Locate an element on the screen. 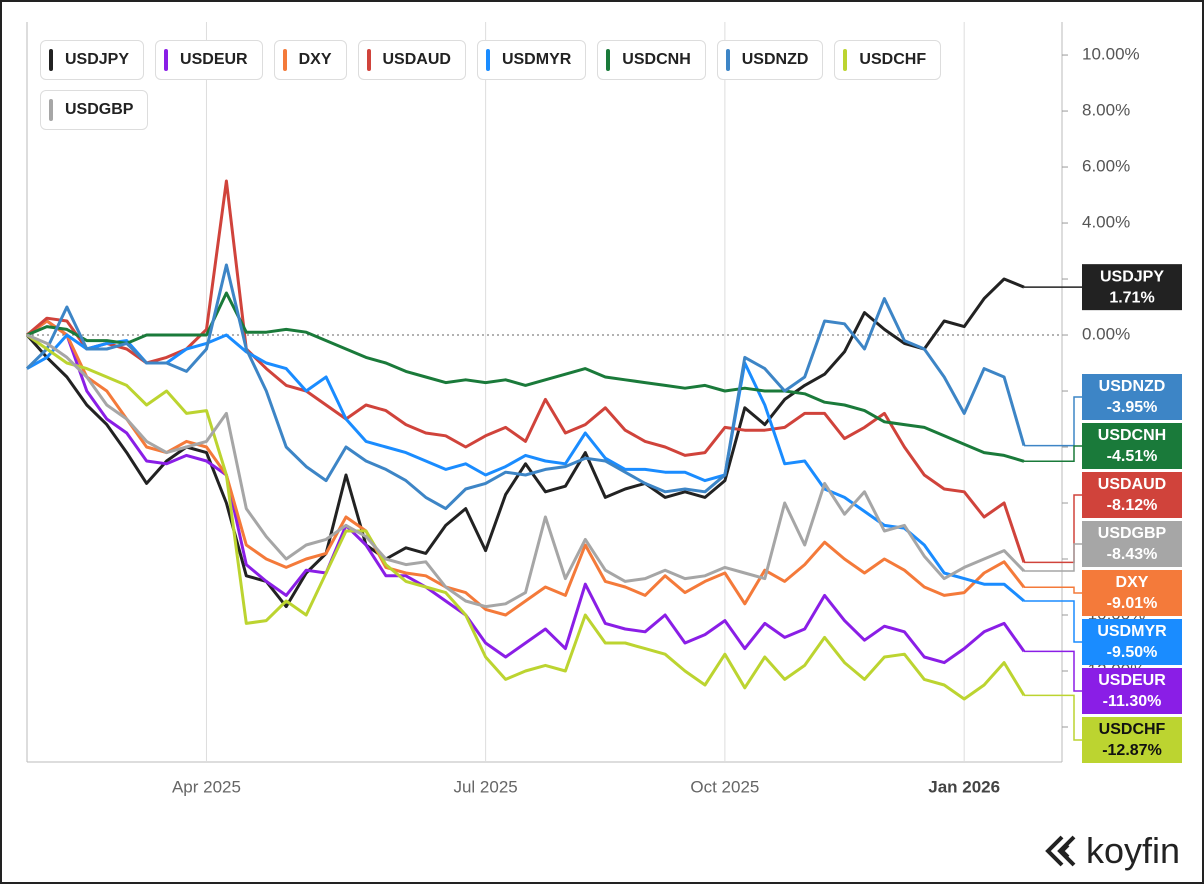  legend-item: USDCHF is located at coordinates (888, 60).